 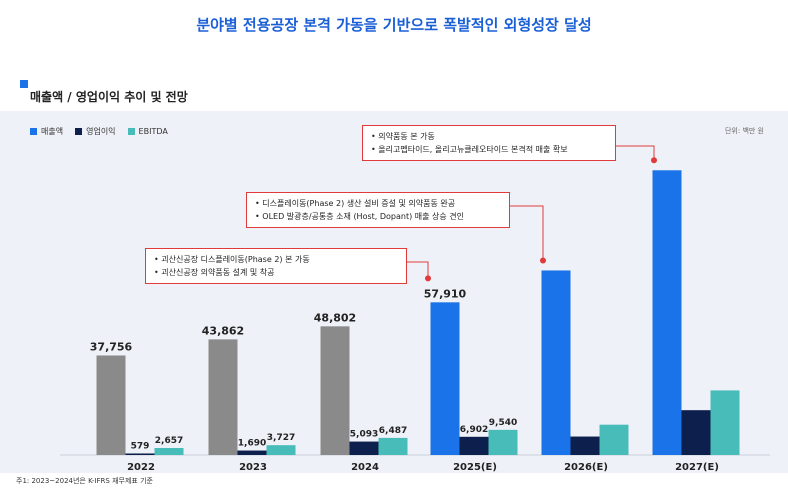 I want to click on bar-operating-profit-2023, so click(x=252, y=452).